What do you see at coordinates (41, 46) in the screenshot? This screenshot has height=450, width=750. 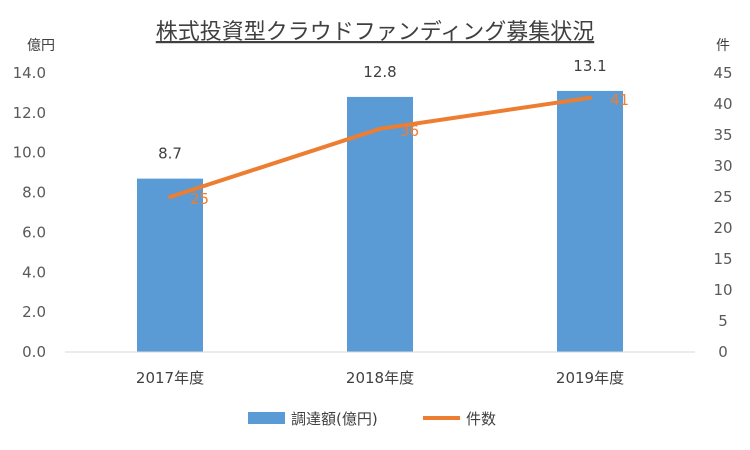 I see `left-axis-unit-label: 億円` at bounding box center [41, 46].